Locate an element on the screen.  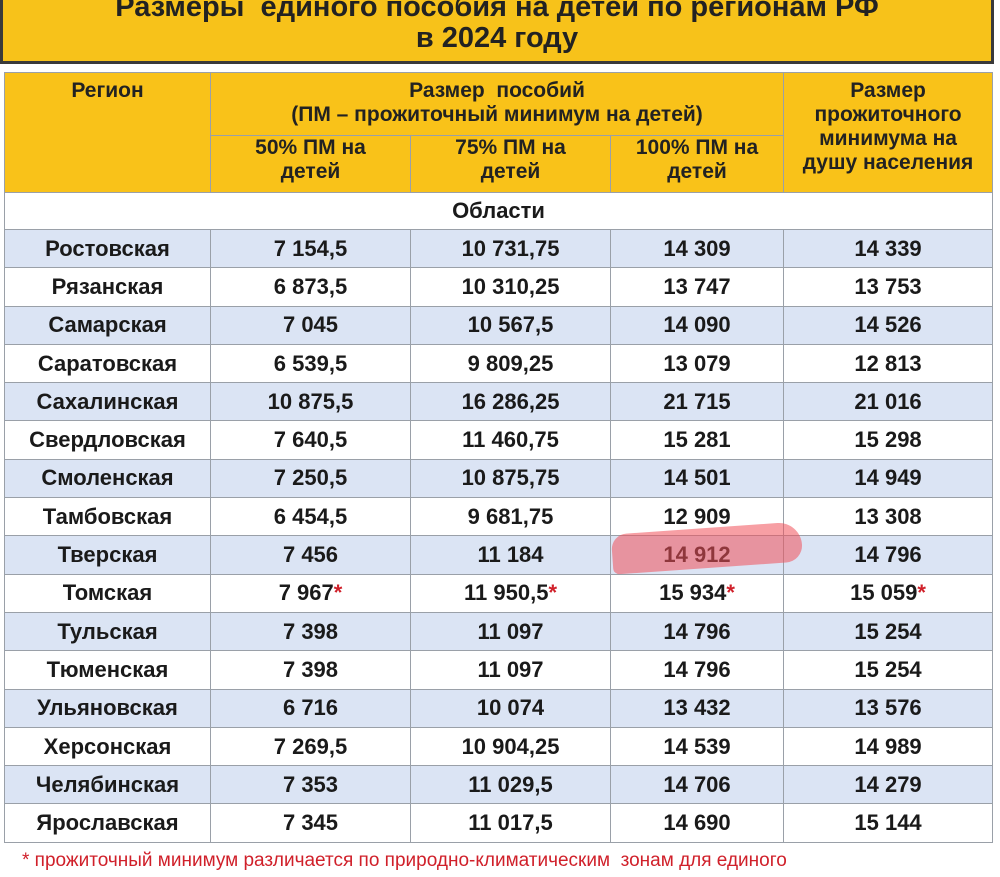
table-row: Саратовская 6 539,5 9 809,25 13 079 12 813 is located at coordinates (499, 363).